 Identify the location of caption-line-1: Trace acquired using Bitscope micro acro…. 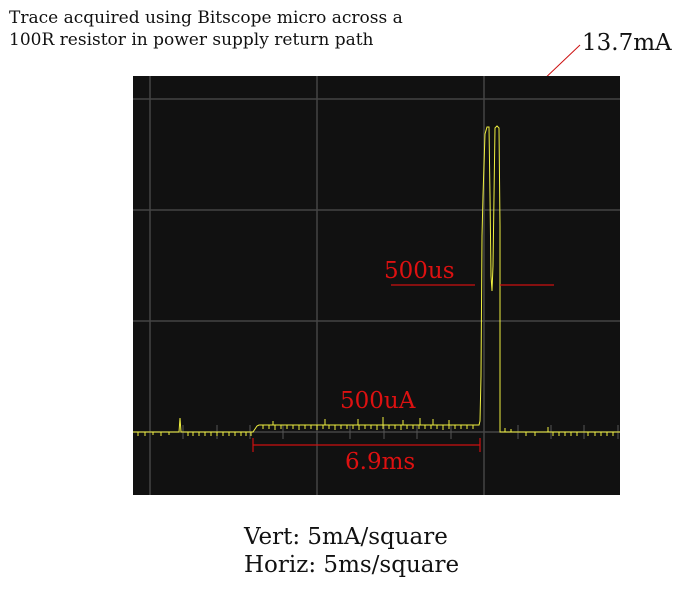
(206, 18).